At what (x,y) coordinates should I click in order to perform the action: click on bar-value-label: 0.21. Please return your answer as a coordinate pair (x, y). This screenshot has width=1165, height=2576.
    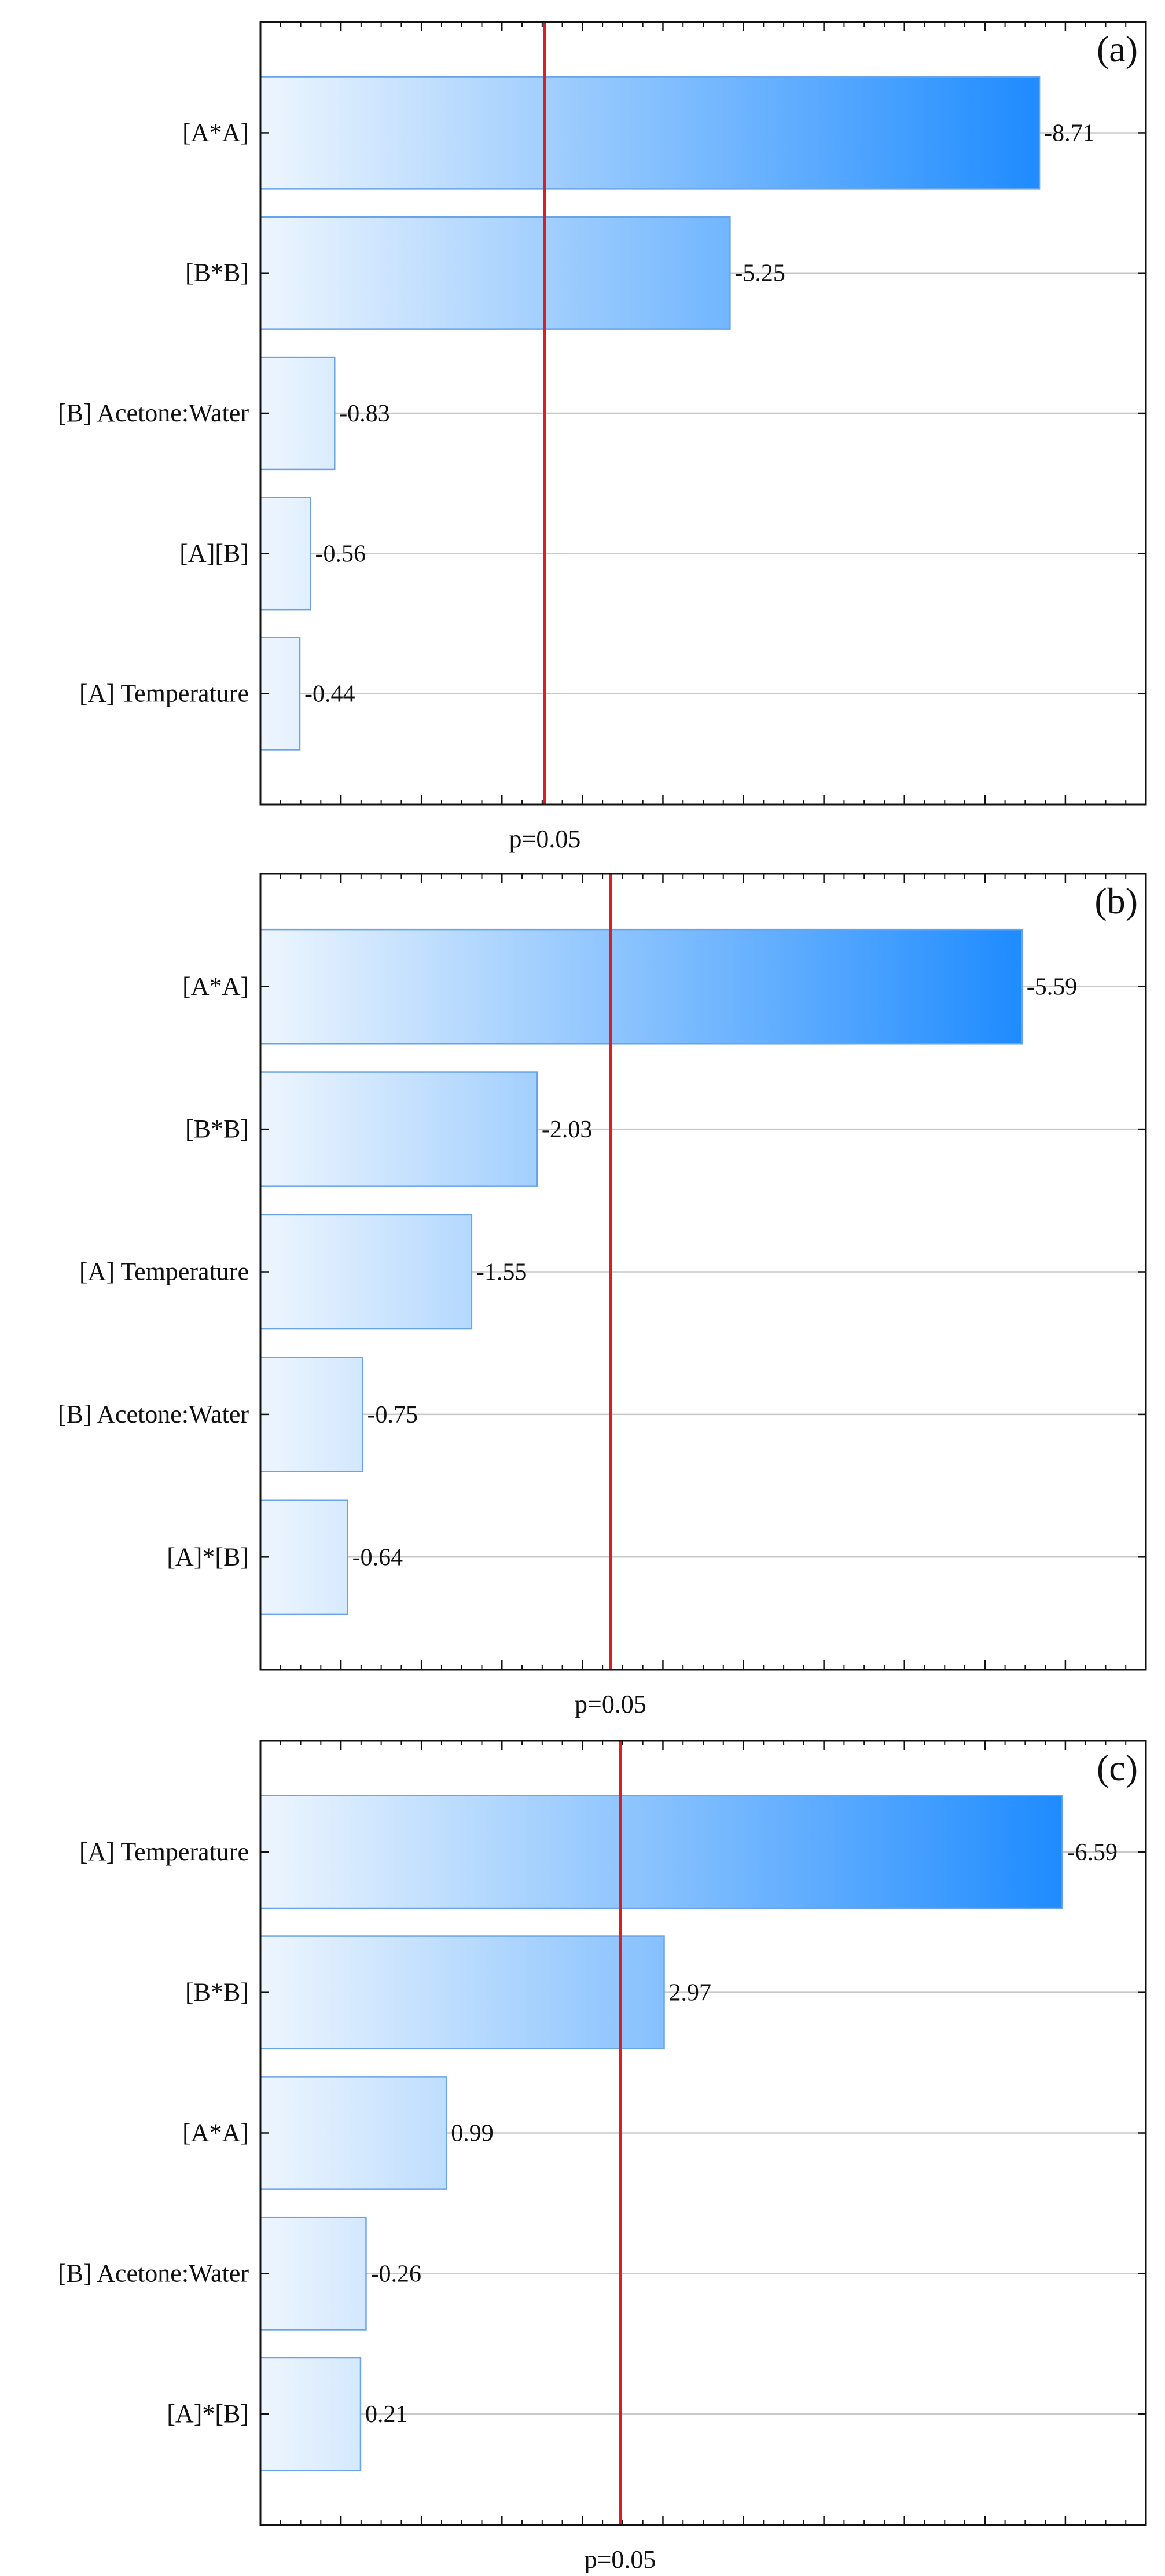
    Looking at the image, I should click on (386, 2414).